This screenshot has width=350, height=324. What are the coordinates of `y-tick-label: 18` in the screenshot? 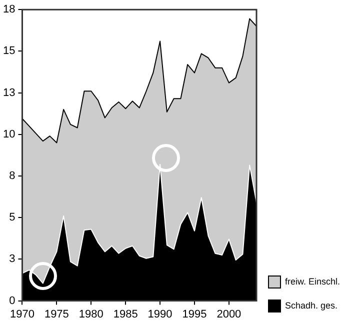 It's located at (9, 10).